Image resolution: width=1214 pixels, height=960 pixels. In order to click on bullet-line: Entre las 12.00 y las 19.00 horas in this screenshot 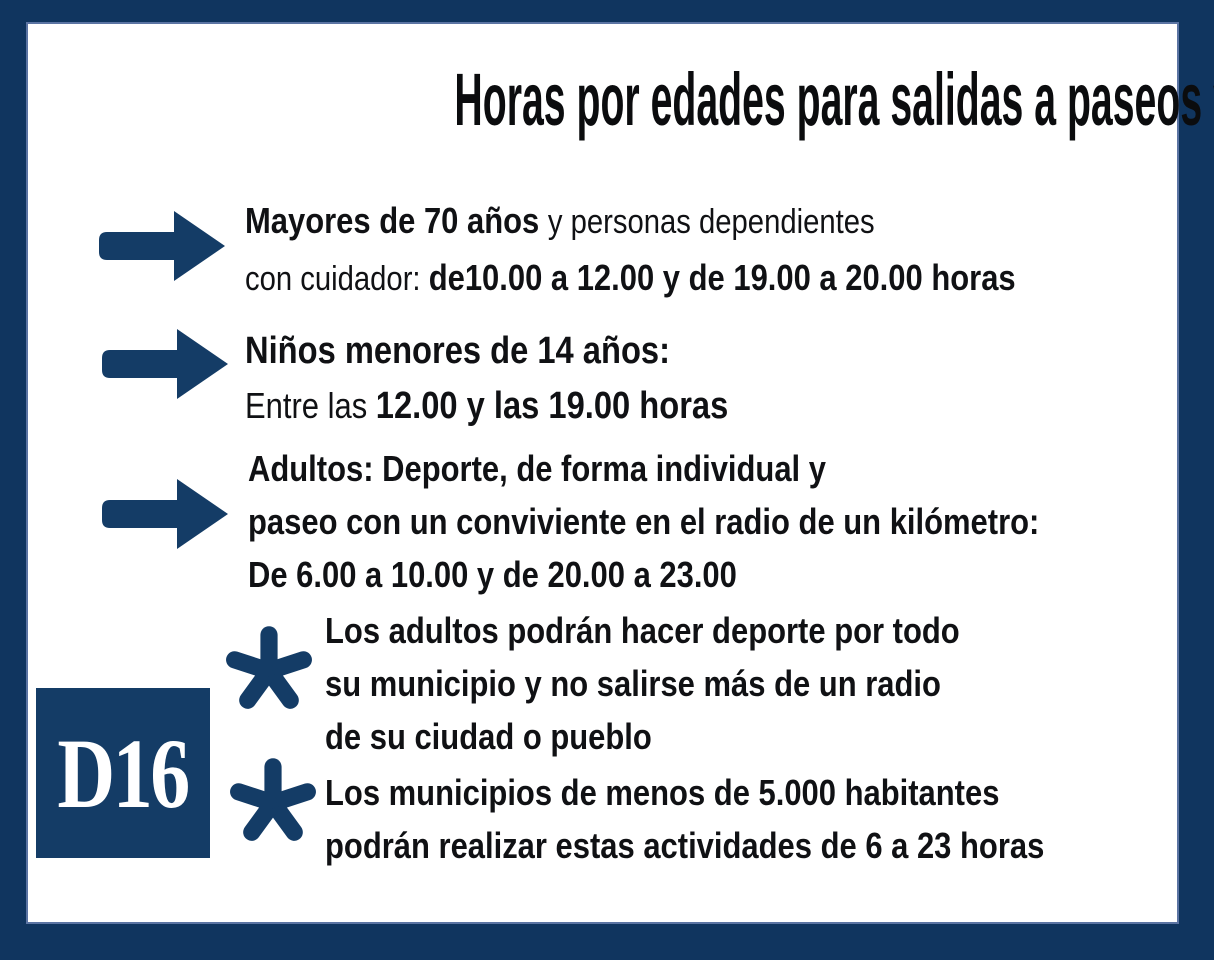, I will do `click(486, 409)`.